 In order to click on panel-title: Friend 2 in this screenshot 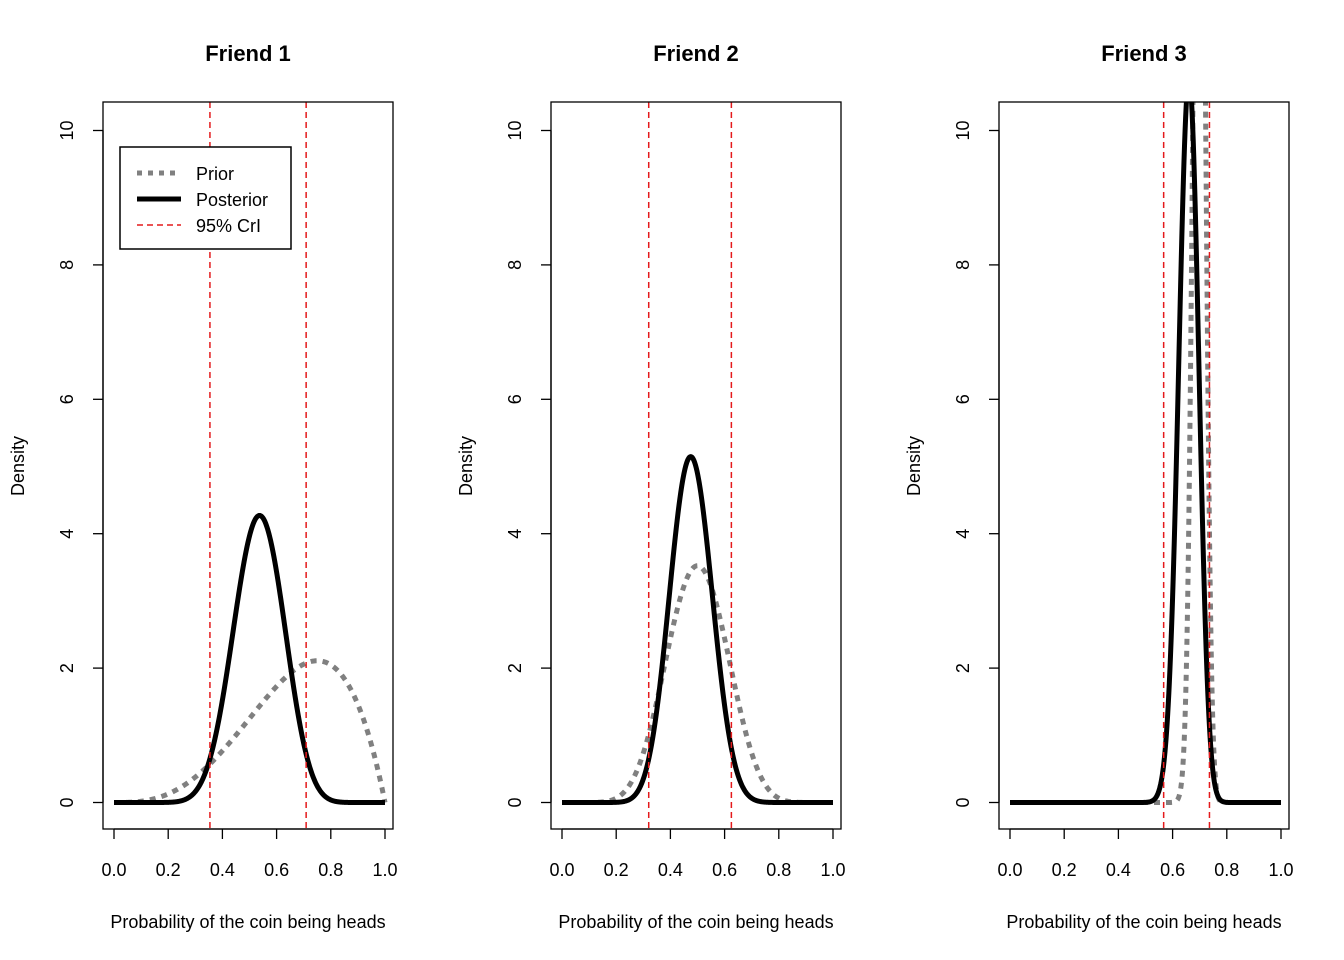, I will do `click(696, 53)`.